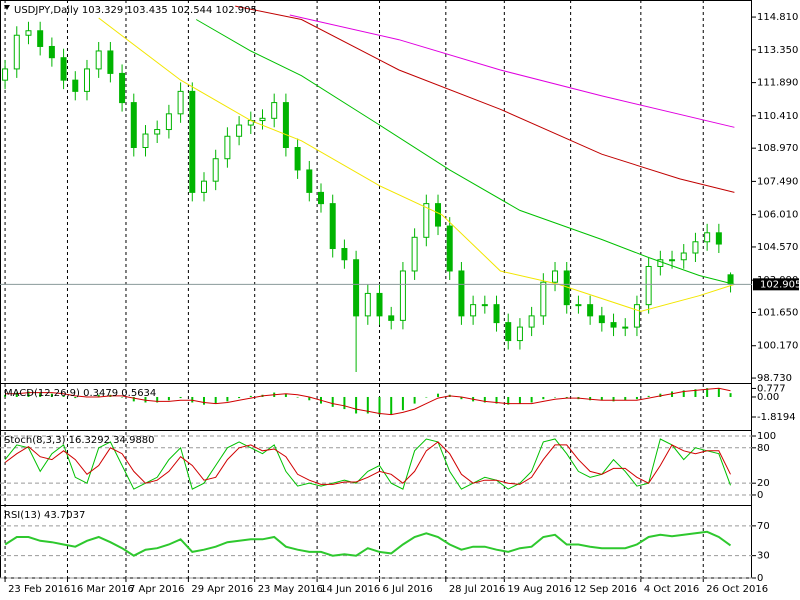 The height and width of the screenshot is (600, 800). Describe the element at coordinates (39, 589) in the screenshot. I see `x-tick-label: 23 Feb 2016` at that location.